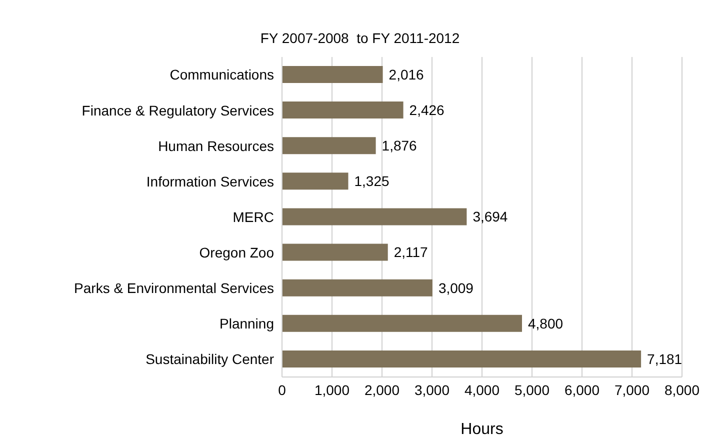 The width and height of the screenshot is (720, 442). What do you see at coordinates (411, 252) in the screenshot?
I see `data-label: 2,117` at bounding box center [411, 252].